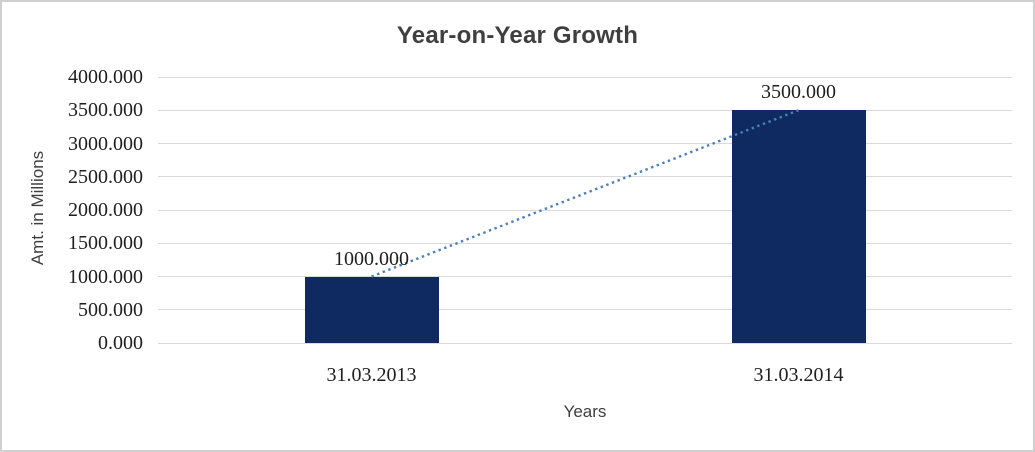 The image size is (1035, 452). Describe the element at coordinates (105, 210) in the screenshot. I see `y-tick-label: 2000.000` at that location.